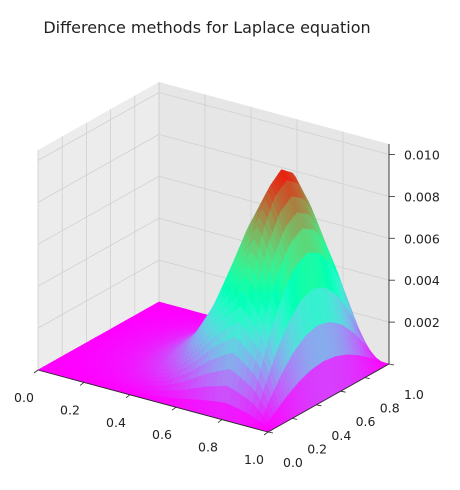 Image resolution: width=460 pixels, height=490 pixels. What do you see at coordinates (366, 421) in the screenshot?
I see `y-tick-label: 0.6` at bounding box center [366, 421].